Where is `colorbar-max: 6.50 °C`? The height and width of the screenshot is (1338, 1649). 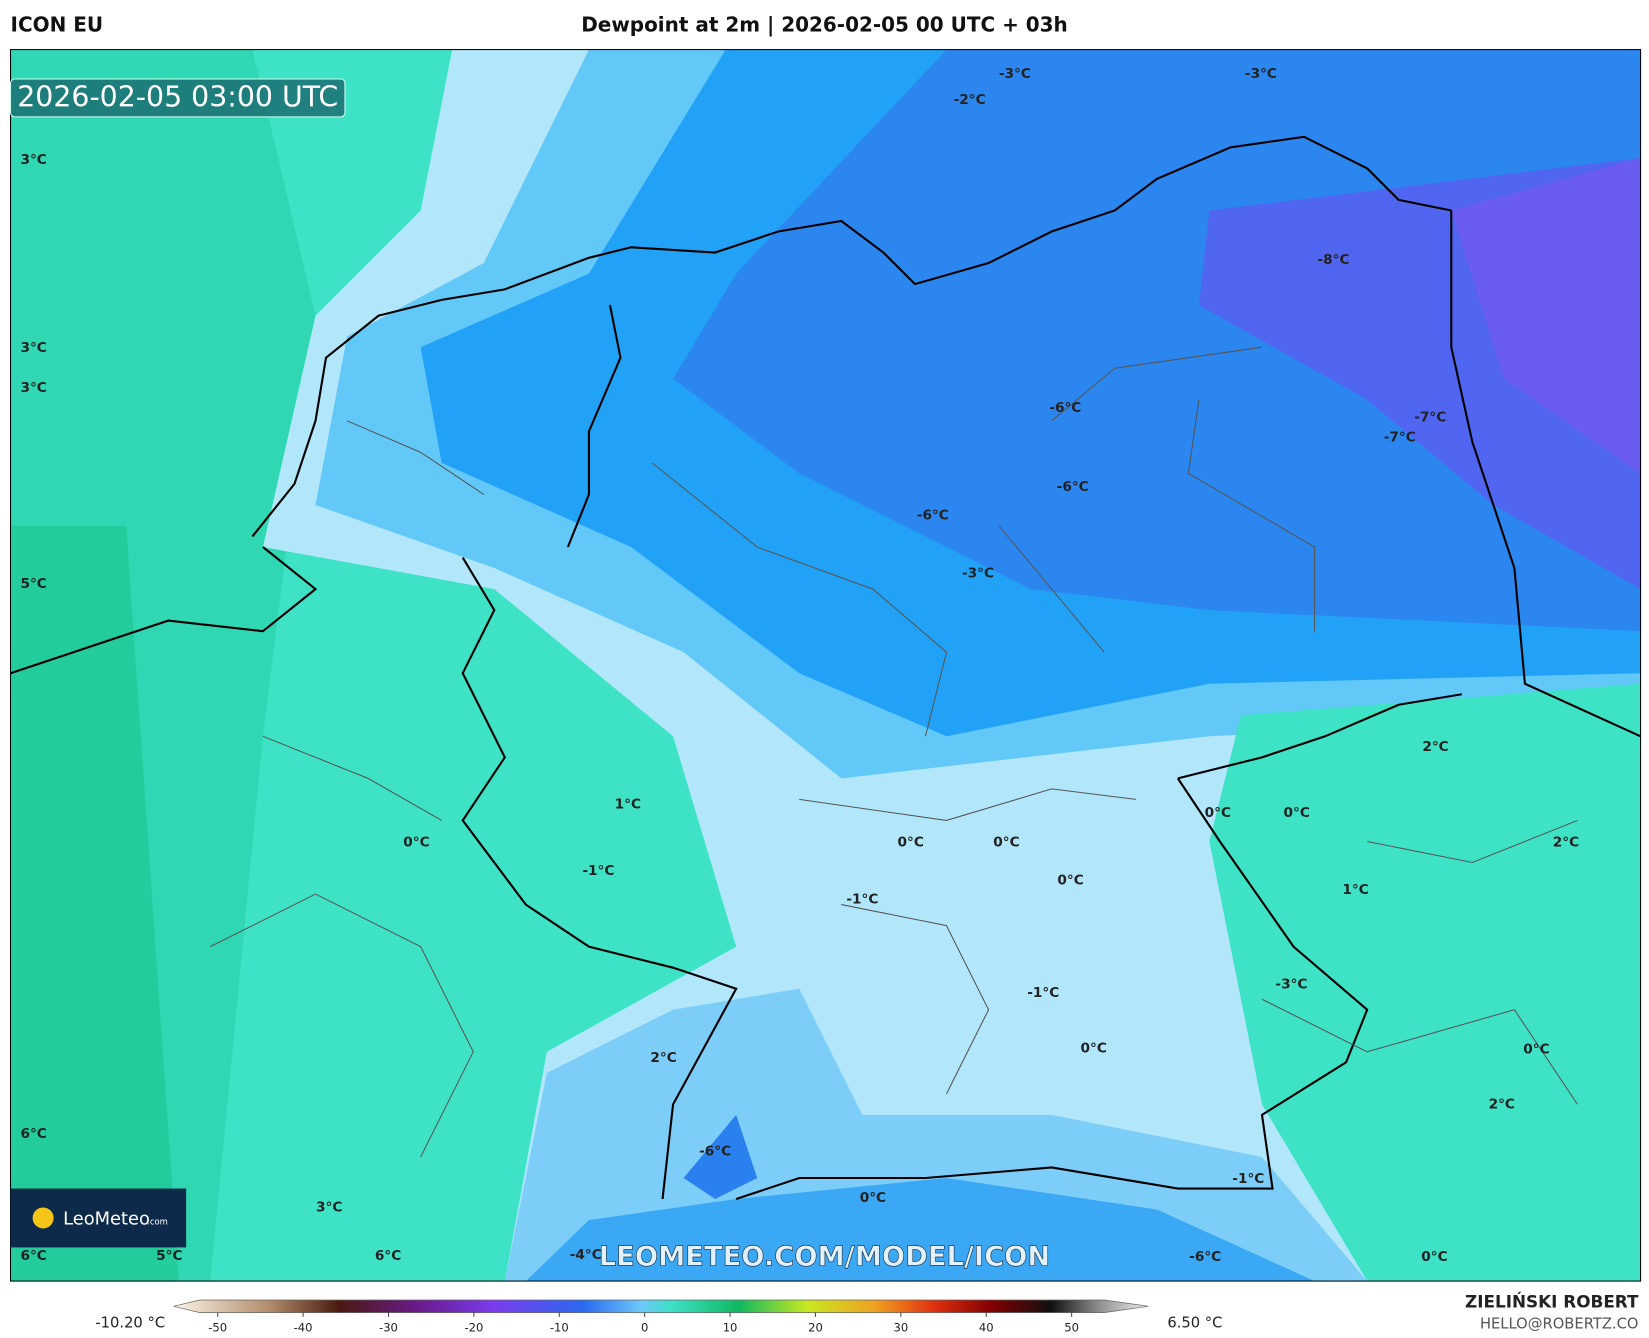 colorbar-max: 6.50 °C is located at coordinates (1194, 1322).